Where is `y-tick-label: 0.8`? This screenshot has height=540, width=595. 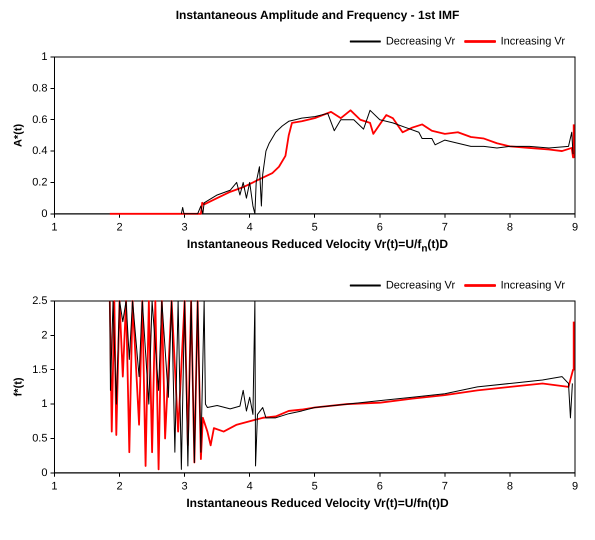 y-tick-label: 0.8 is located at coordinates (40, 88).